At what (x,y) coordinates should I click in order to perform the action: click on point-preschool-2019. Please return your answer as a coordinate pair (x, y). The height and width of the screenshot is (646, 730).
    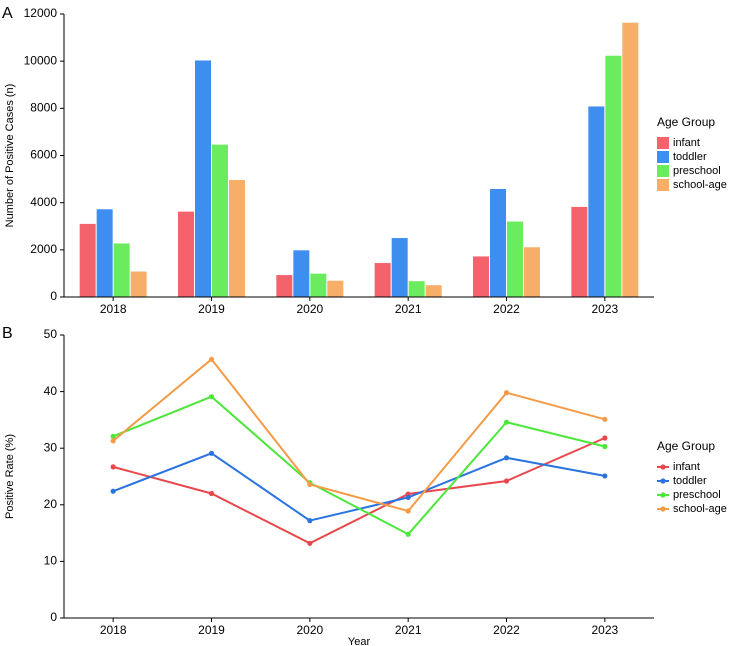
    Looking at the image, I should click on (211, 397).